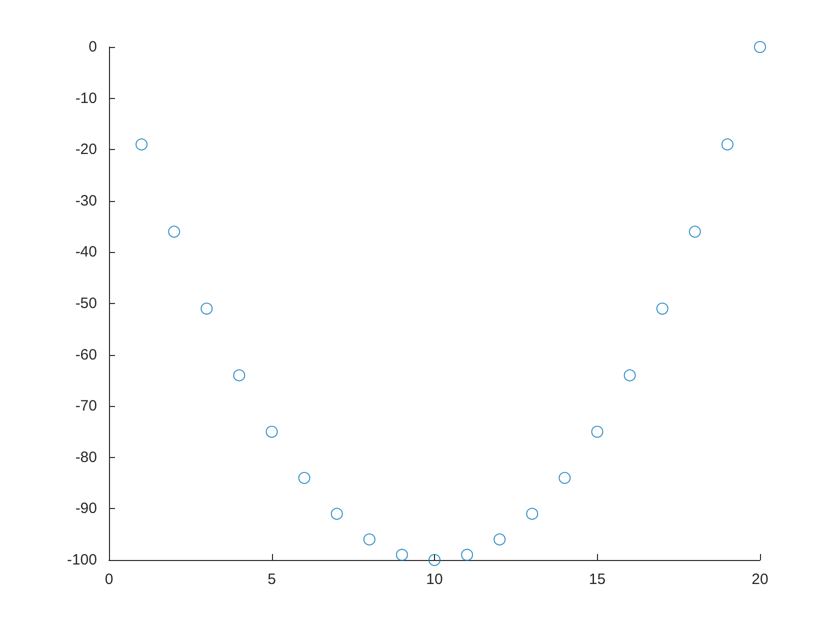 Image resolution: width=840 pixels, height=630 pixels. What do you see at coordinates (86, 457) in the screenshot?
I see `y-tick-label: -80` at bounding box center [86, 457].